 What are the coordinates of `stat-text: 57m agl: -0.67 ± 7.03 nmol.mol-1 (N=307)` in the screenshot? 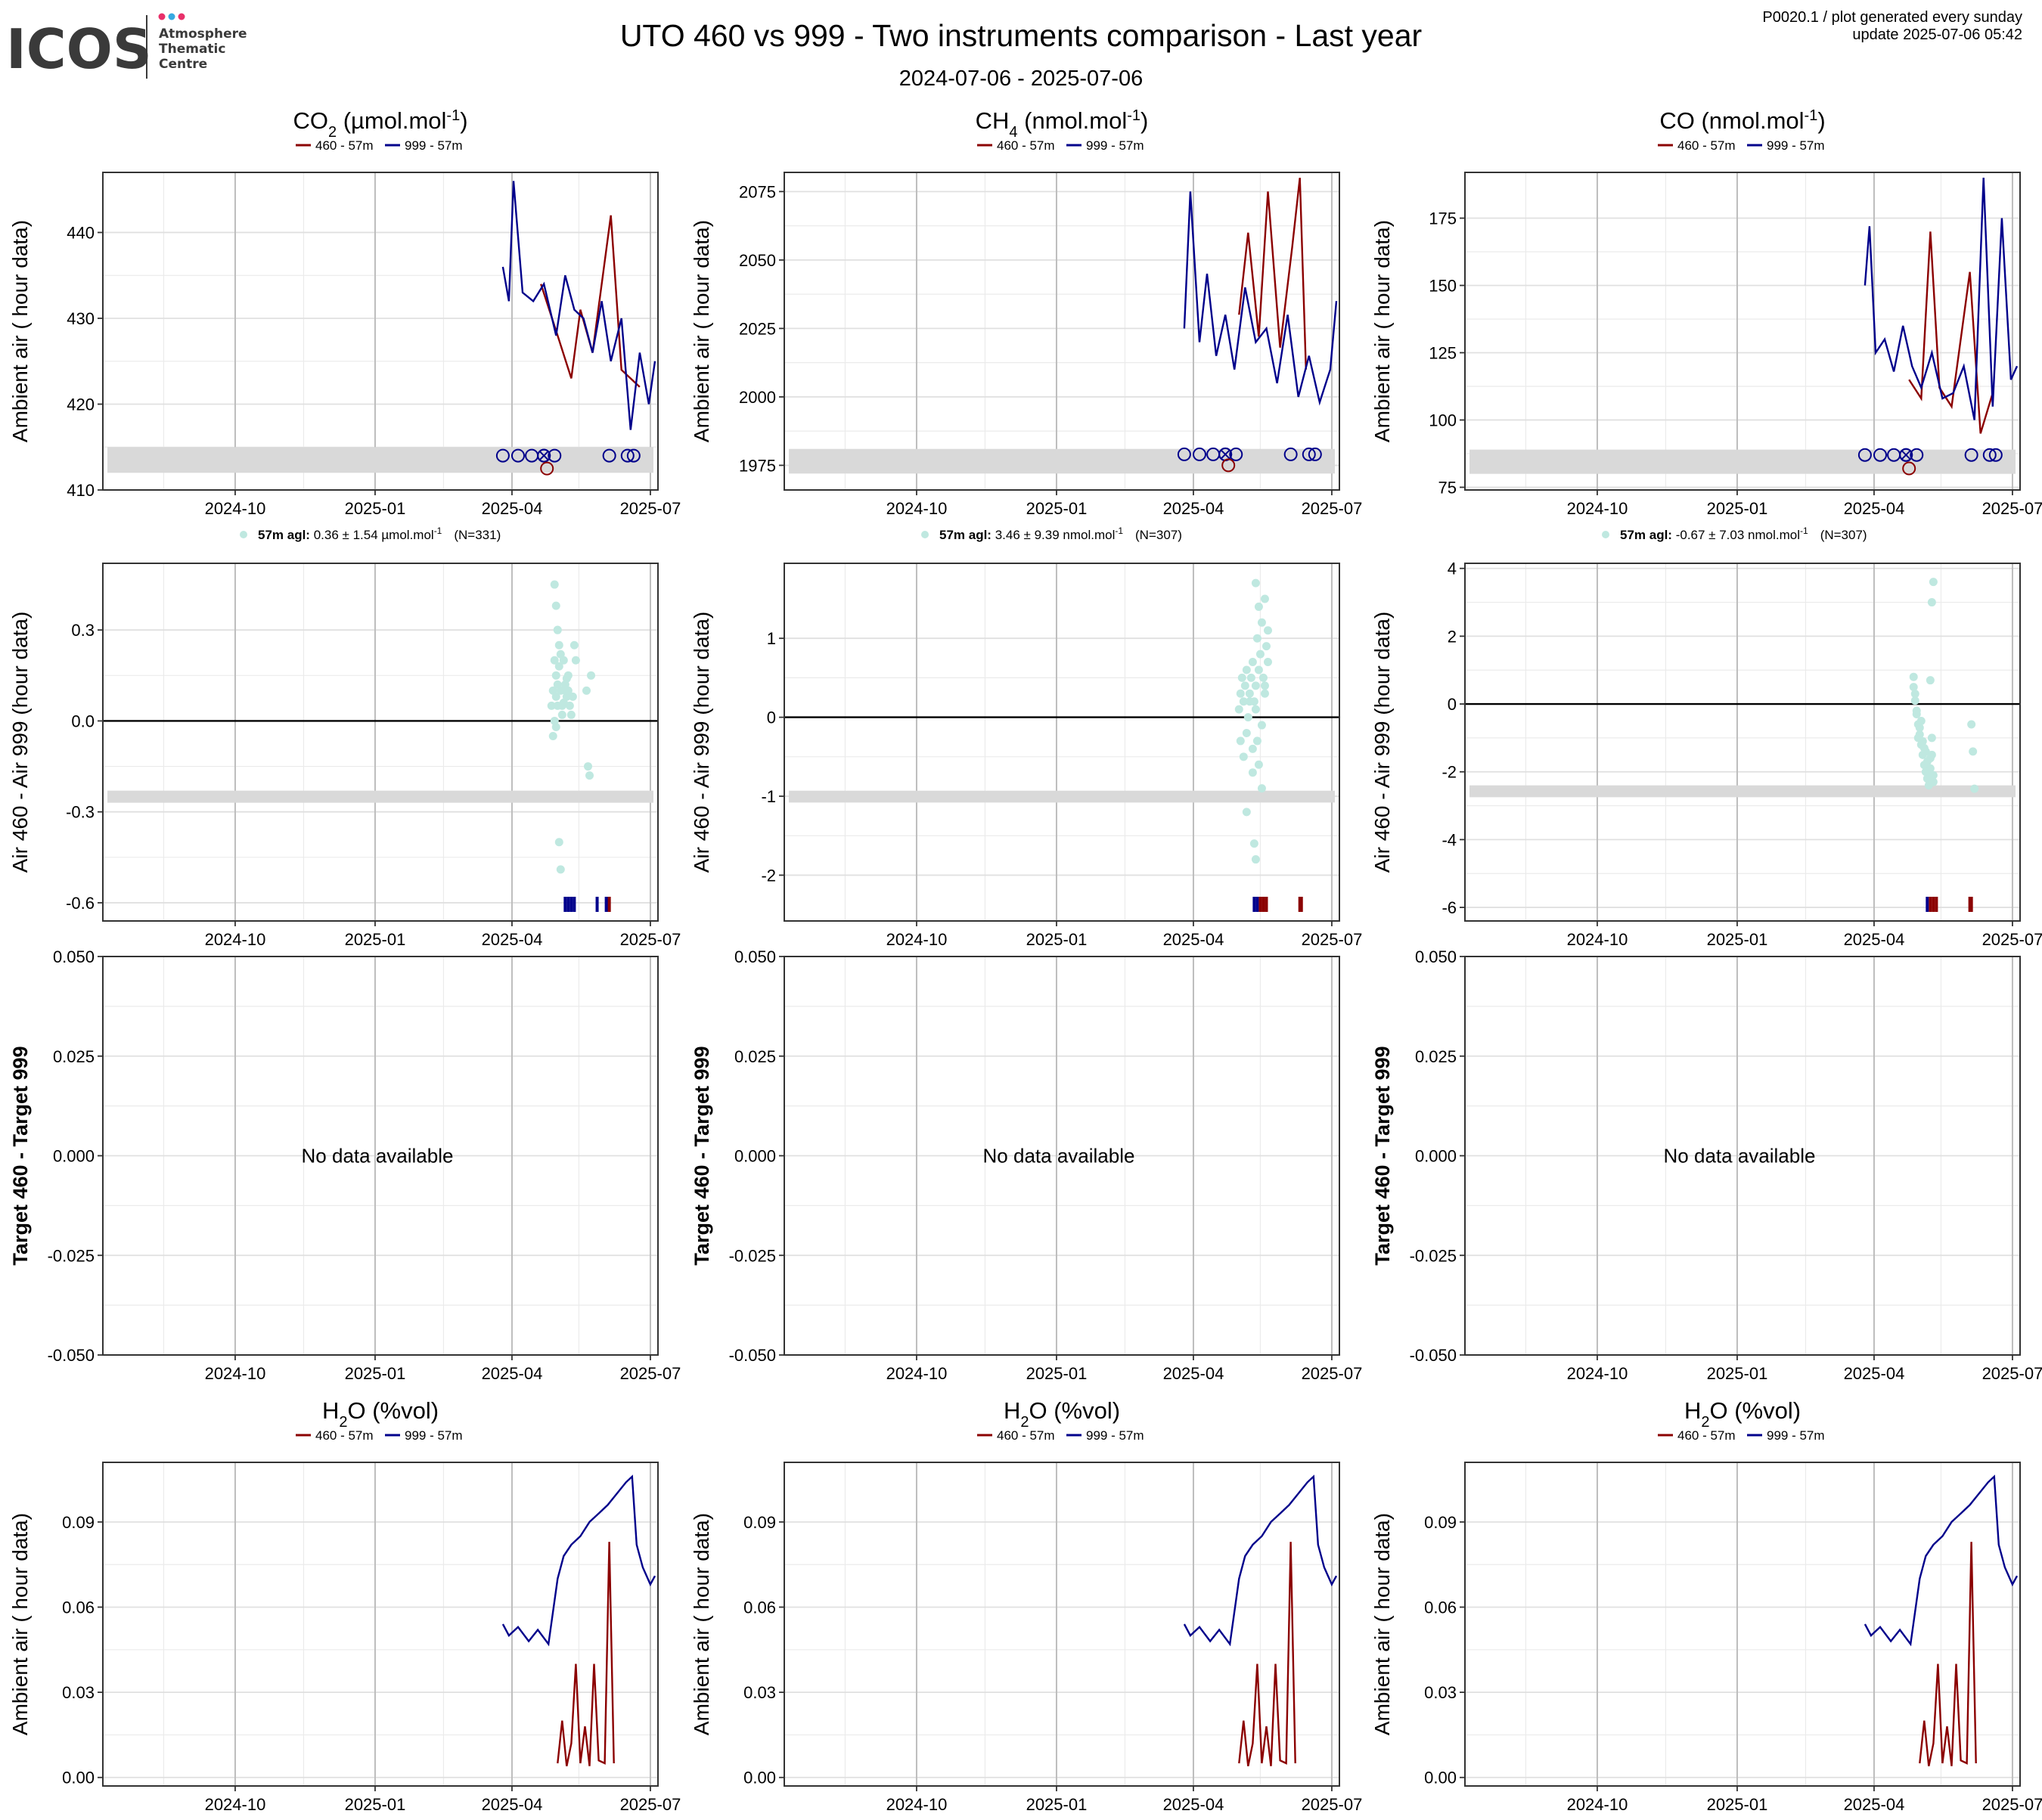 It's located at (1743, 534).